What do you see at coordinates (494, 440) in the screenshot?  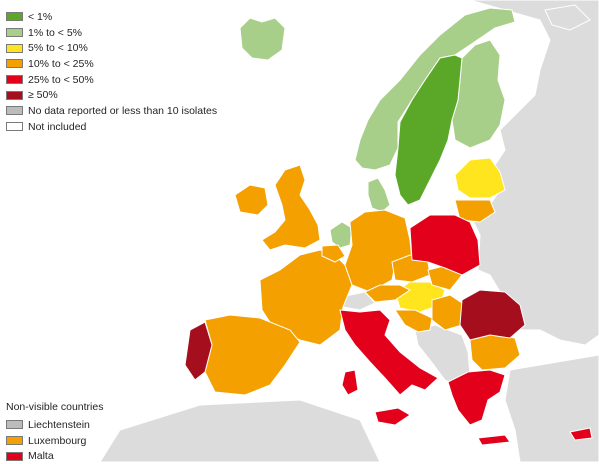 I see `country-crete` at bounding box center [494, 440].